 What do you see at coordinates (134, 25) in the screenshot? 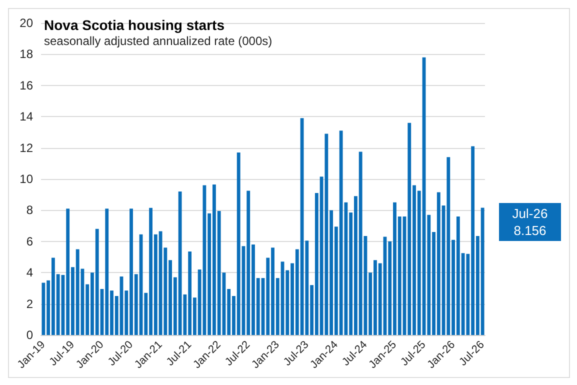
I see `chart-title: Nova Scotia housing starts` at bounding box center [134, 25].